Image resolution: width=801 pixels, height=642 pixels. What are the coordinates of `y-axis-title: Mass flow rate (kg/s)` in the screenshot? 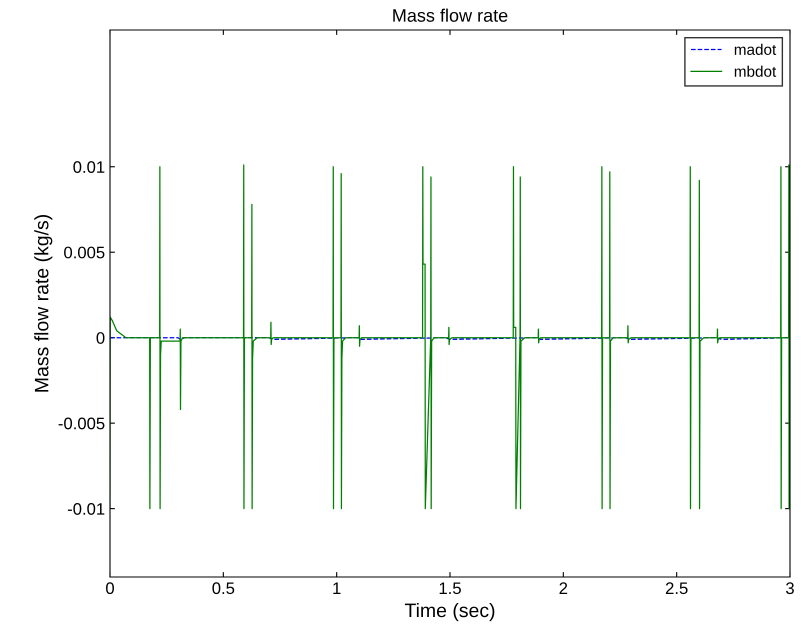 It's located at (43, 303).